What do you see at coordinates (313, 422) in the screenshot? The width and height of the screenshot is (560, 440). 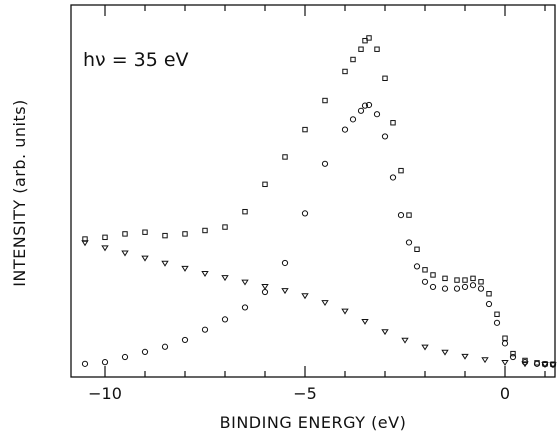 I see `x-axis-title: BINDING ENERGY (eV)` at bounding box center [313, 422].